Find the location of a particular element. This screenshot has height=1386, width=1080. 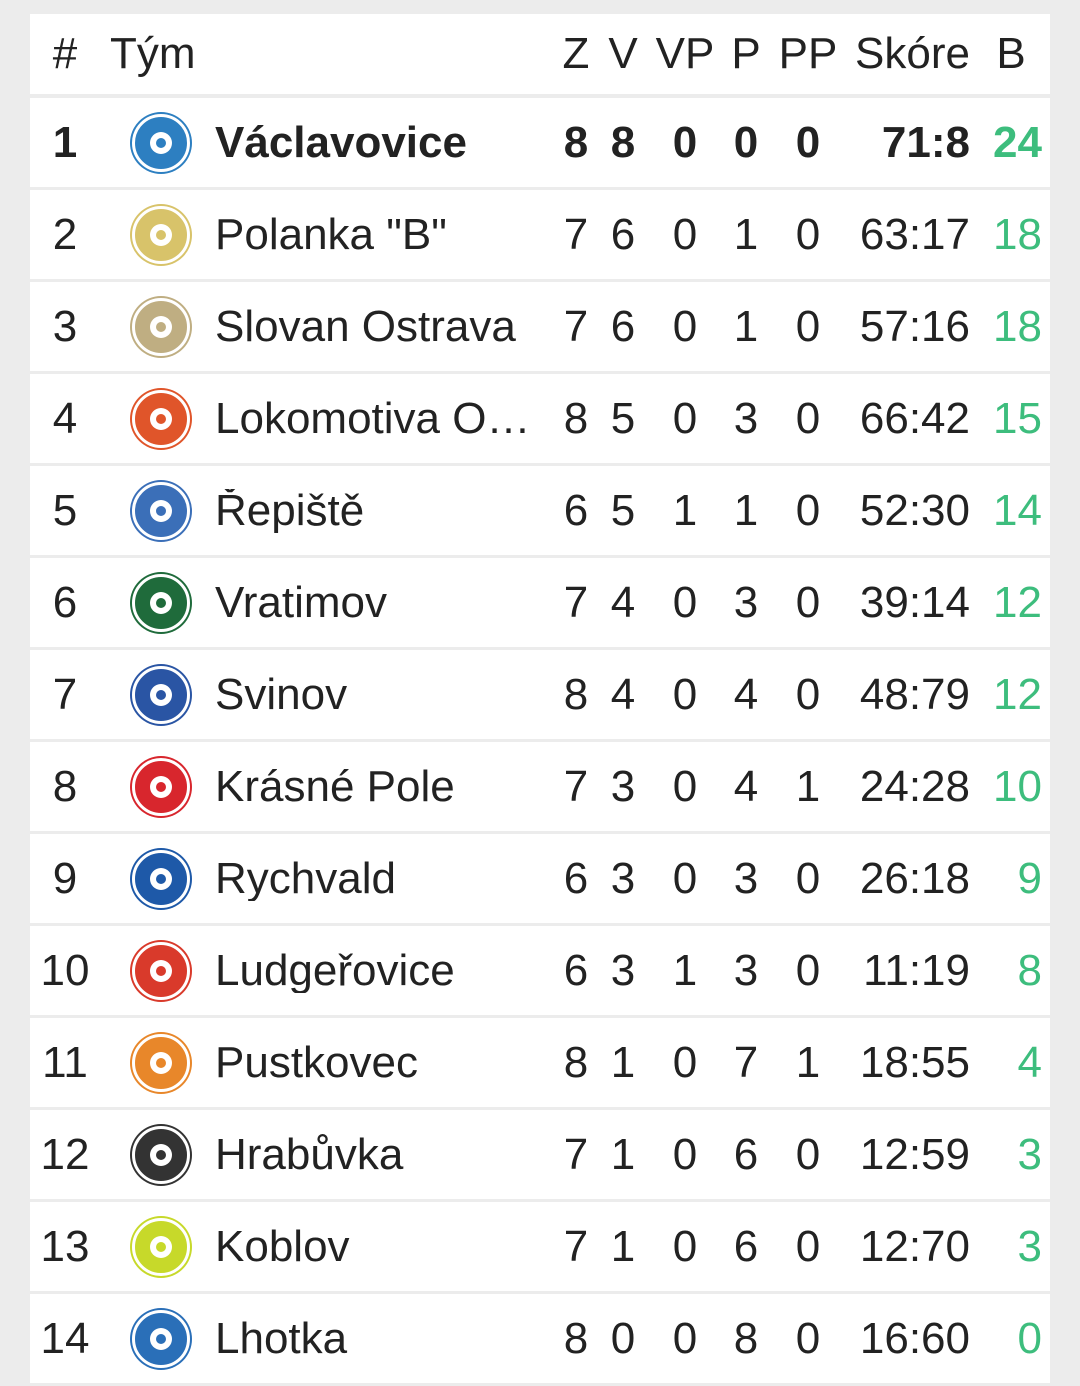

lokomotiva-crest-icon is located at coordinates (161, 418).